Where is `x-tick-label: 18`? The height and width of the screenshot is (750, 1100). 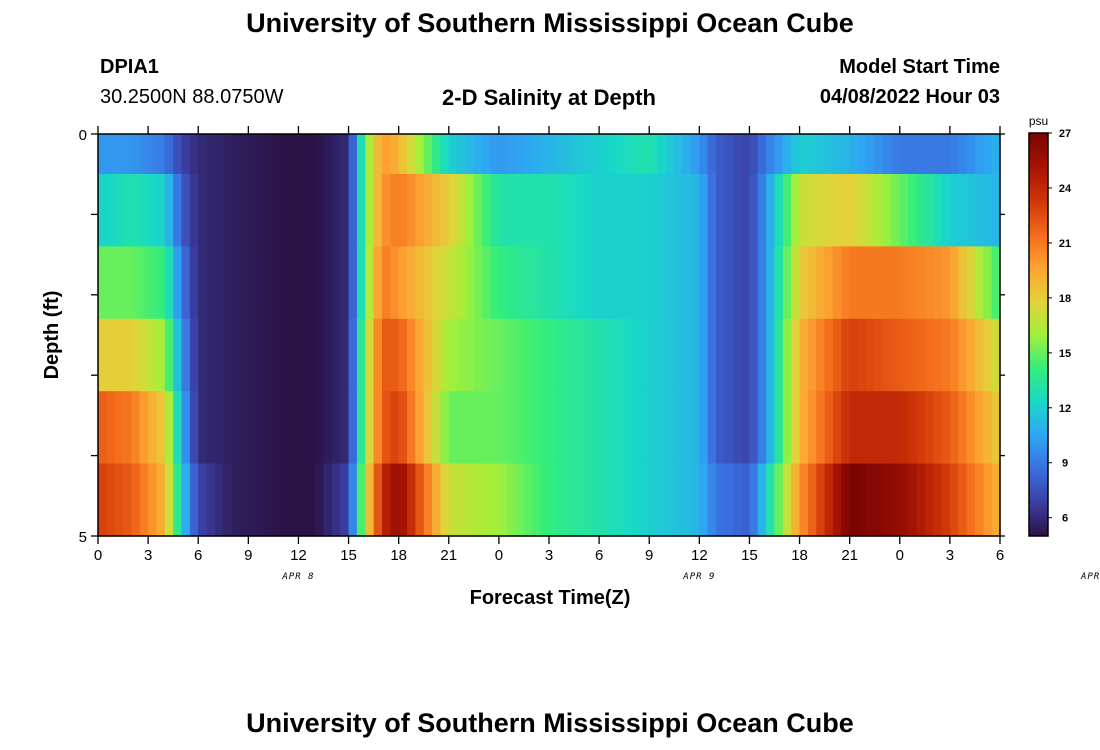
x-tick-label: 18 is located at coordinates (799, 555).